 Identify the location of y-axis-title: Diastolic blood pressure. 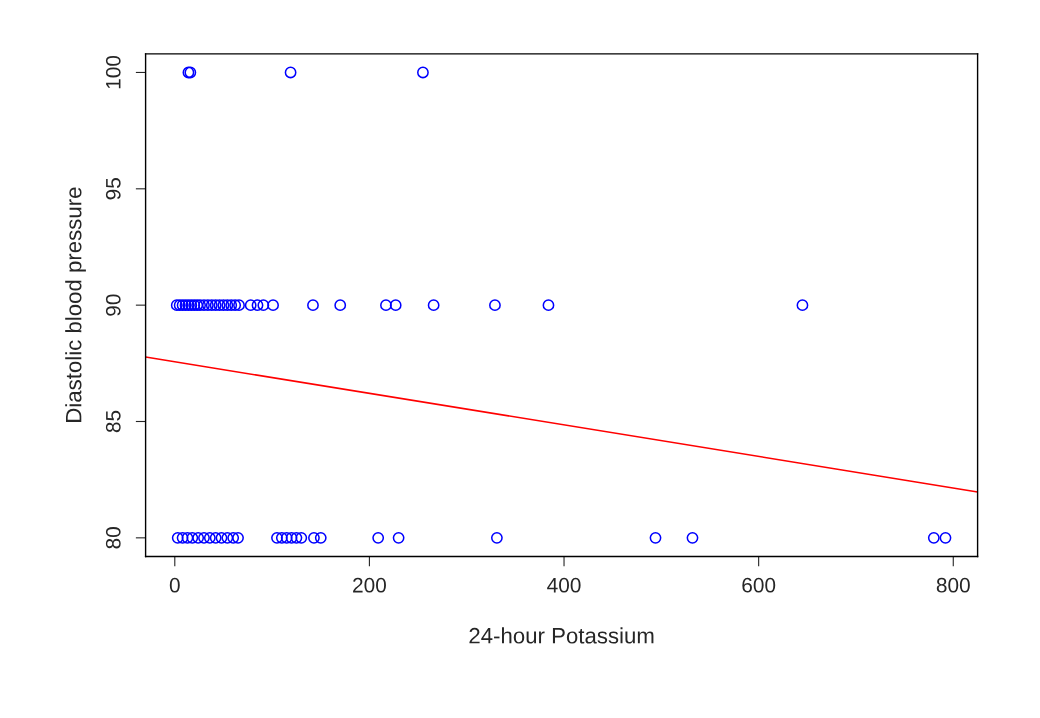
(75, 304).